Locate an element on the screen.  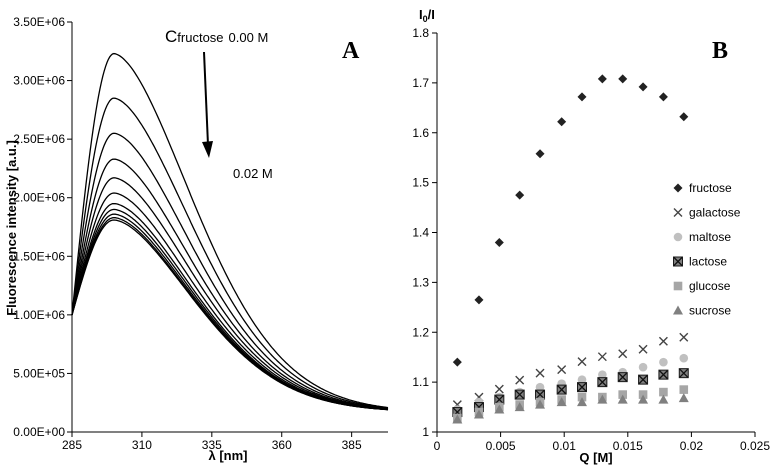
panel-b-y-tick-label: 1.3 is located at coordinates (420, 282).